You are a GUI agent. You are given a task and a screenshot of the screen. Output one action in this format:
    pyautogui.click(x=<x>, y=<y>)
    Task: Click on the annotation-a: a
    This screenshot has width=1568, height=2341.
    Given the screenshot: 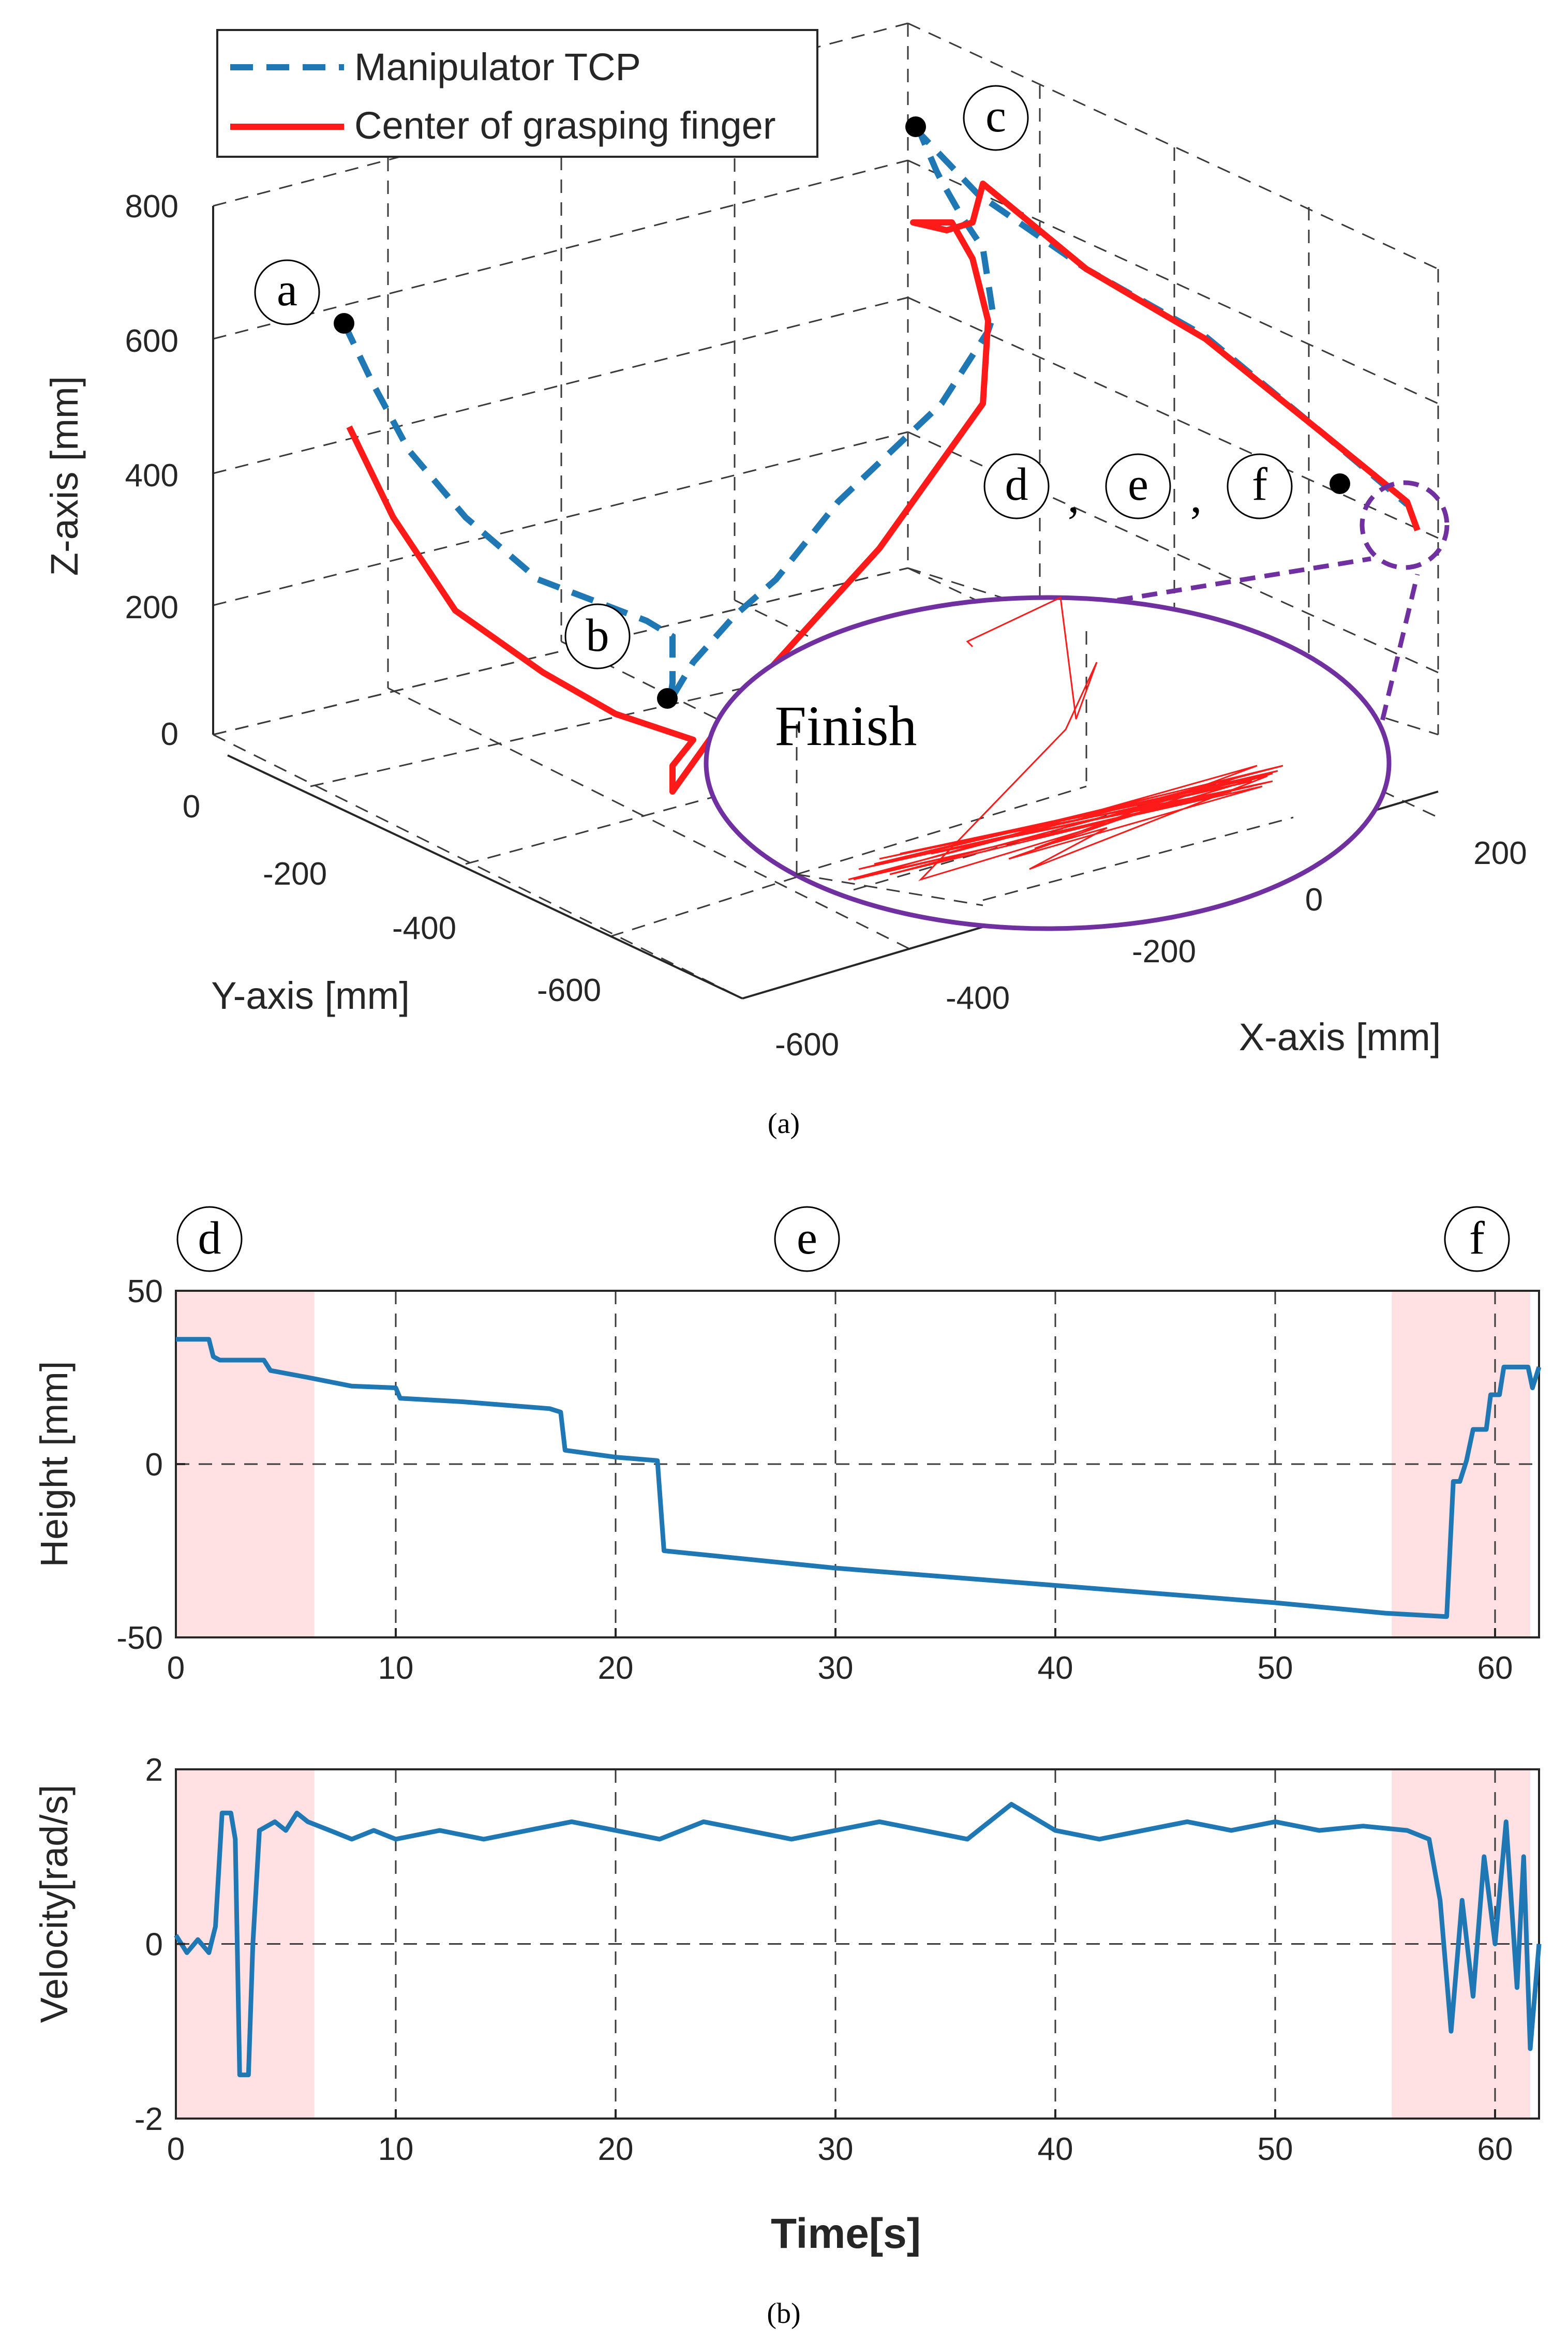 What is the action you would take?
    pyautogui.click(x=287, y=292)
    